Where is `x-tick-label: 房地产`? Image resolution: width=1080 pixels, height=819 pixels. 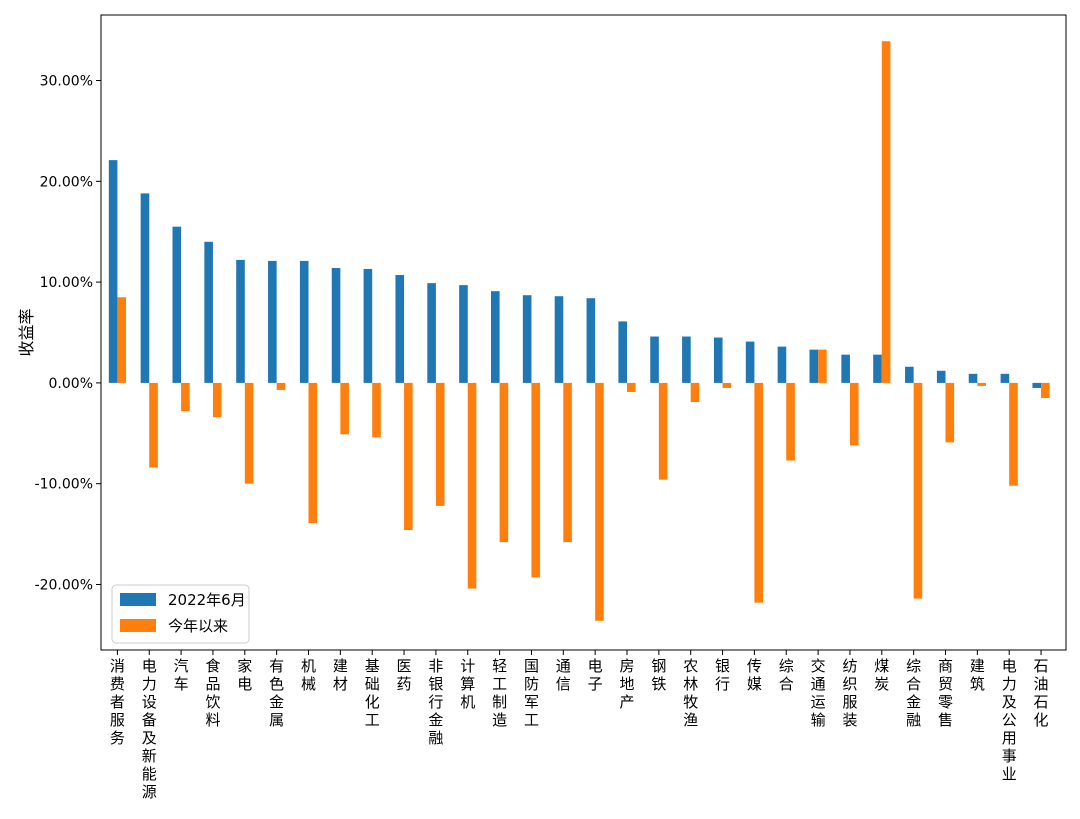 x-tick-label: 房地产 is located at coordinates (626, 684).